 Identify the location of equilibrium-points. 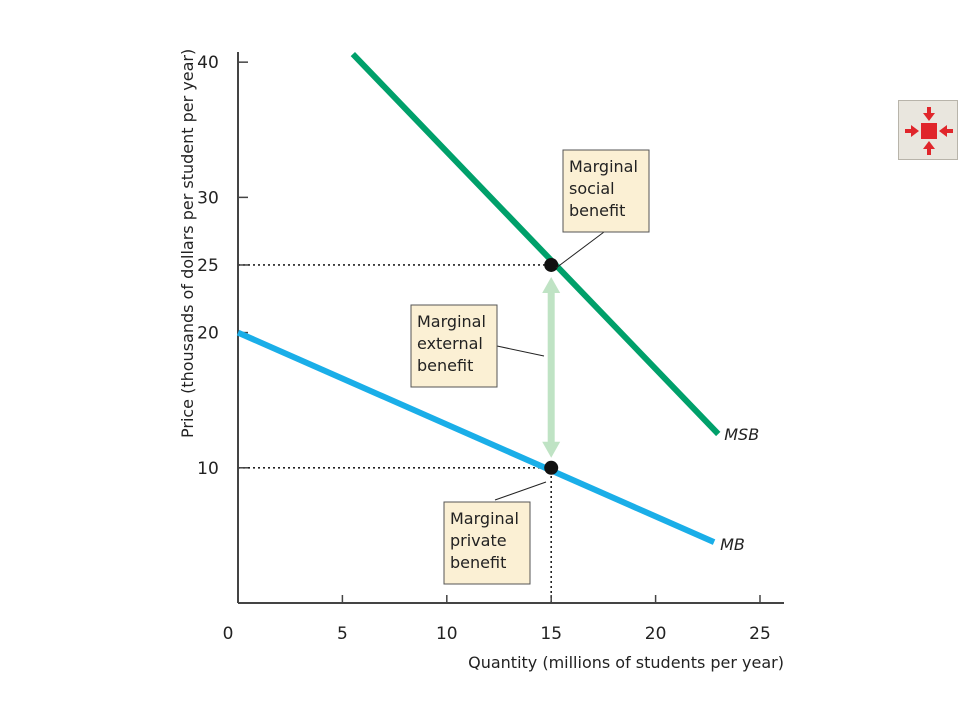
(551, 366).